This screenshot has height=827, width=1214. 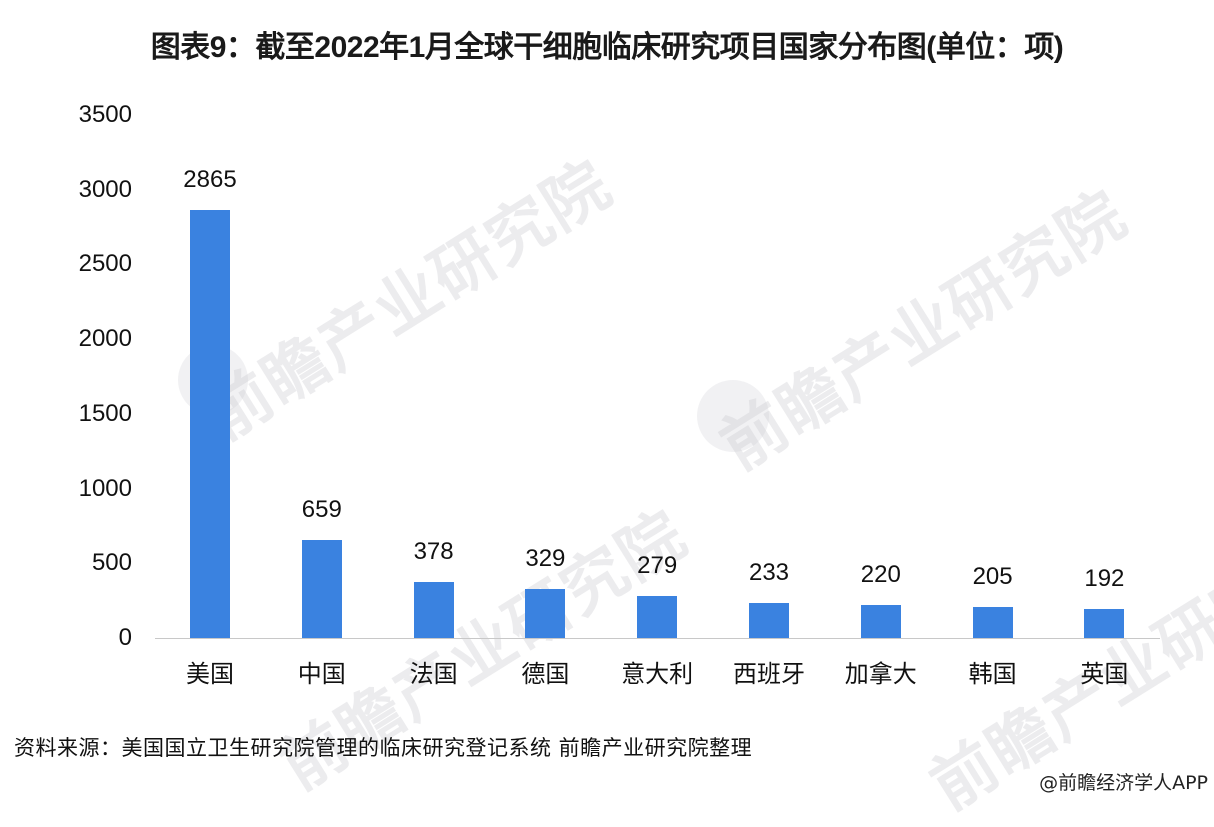 What do you see at coordinates (880, 575) in the screenshot?
I see `bar-value-label: 220` at bounding box center [880, 575].